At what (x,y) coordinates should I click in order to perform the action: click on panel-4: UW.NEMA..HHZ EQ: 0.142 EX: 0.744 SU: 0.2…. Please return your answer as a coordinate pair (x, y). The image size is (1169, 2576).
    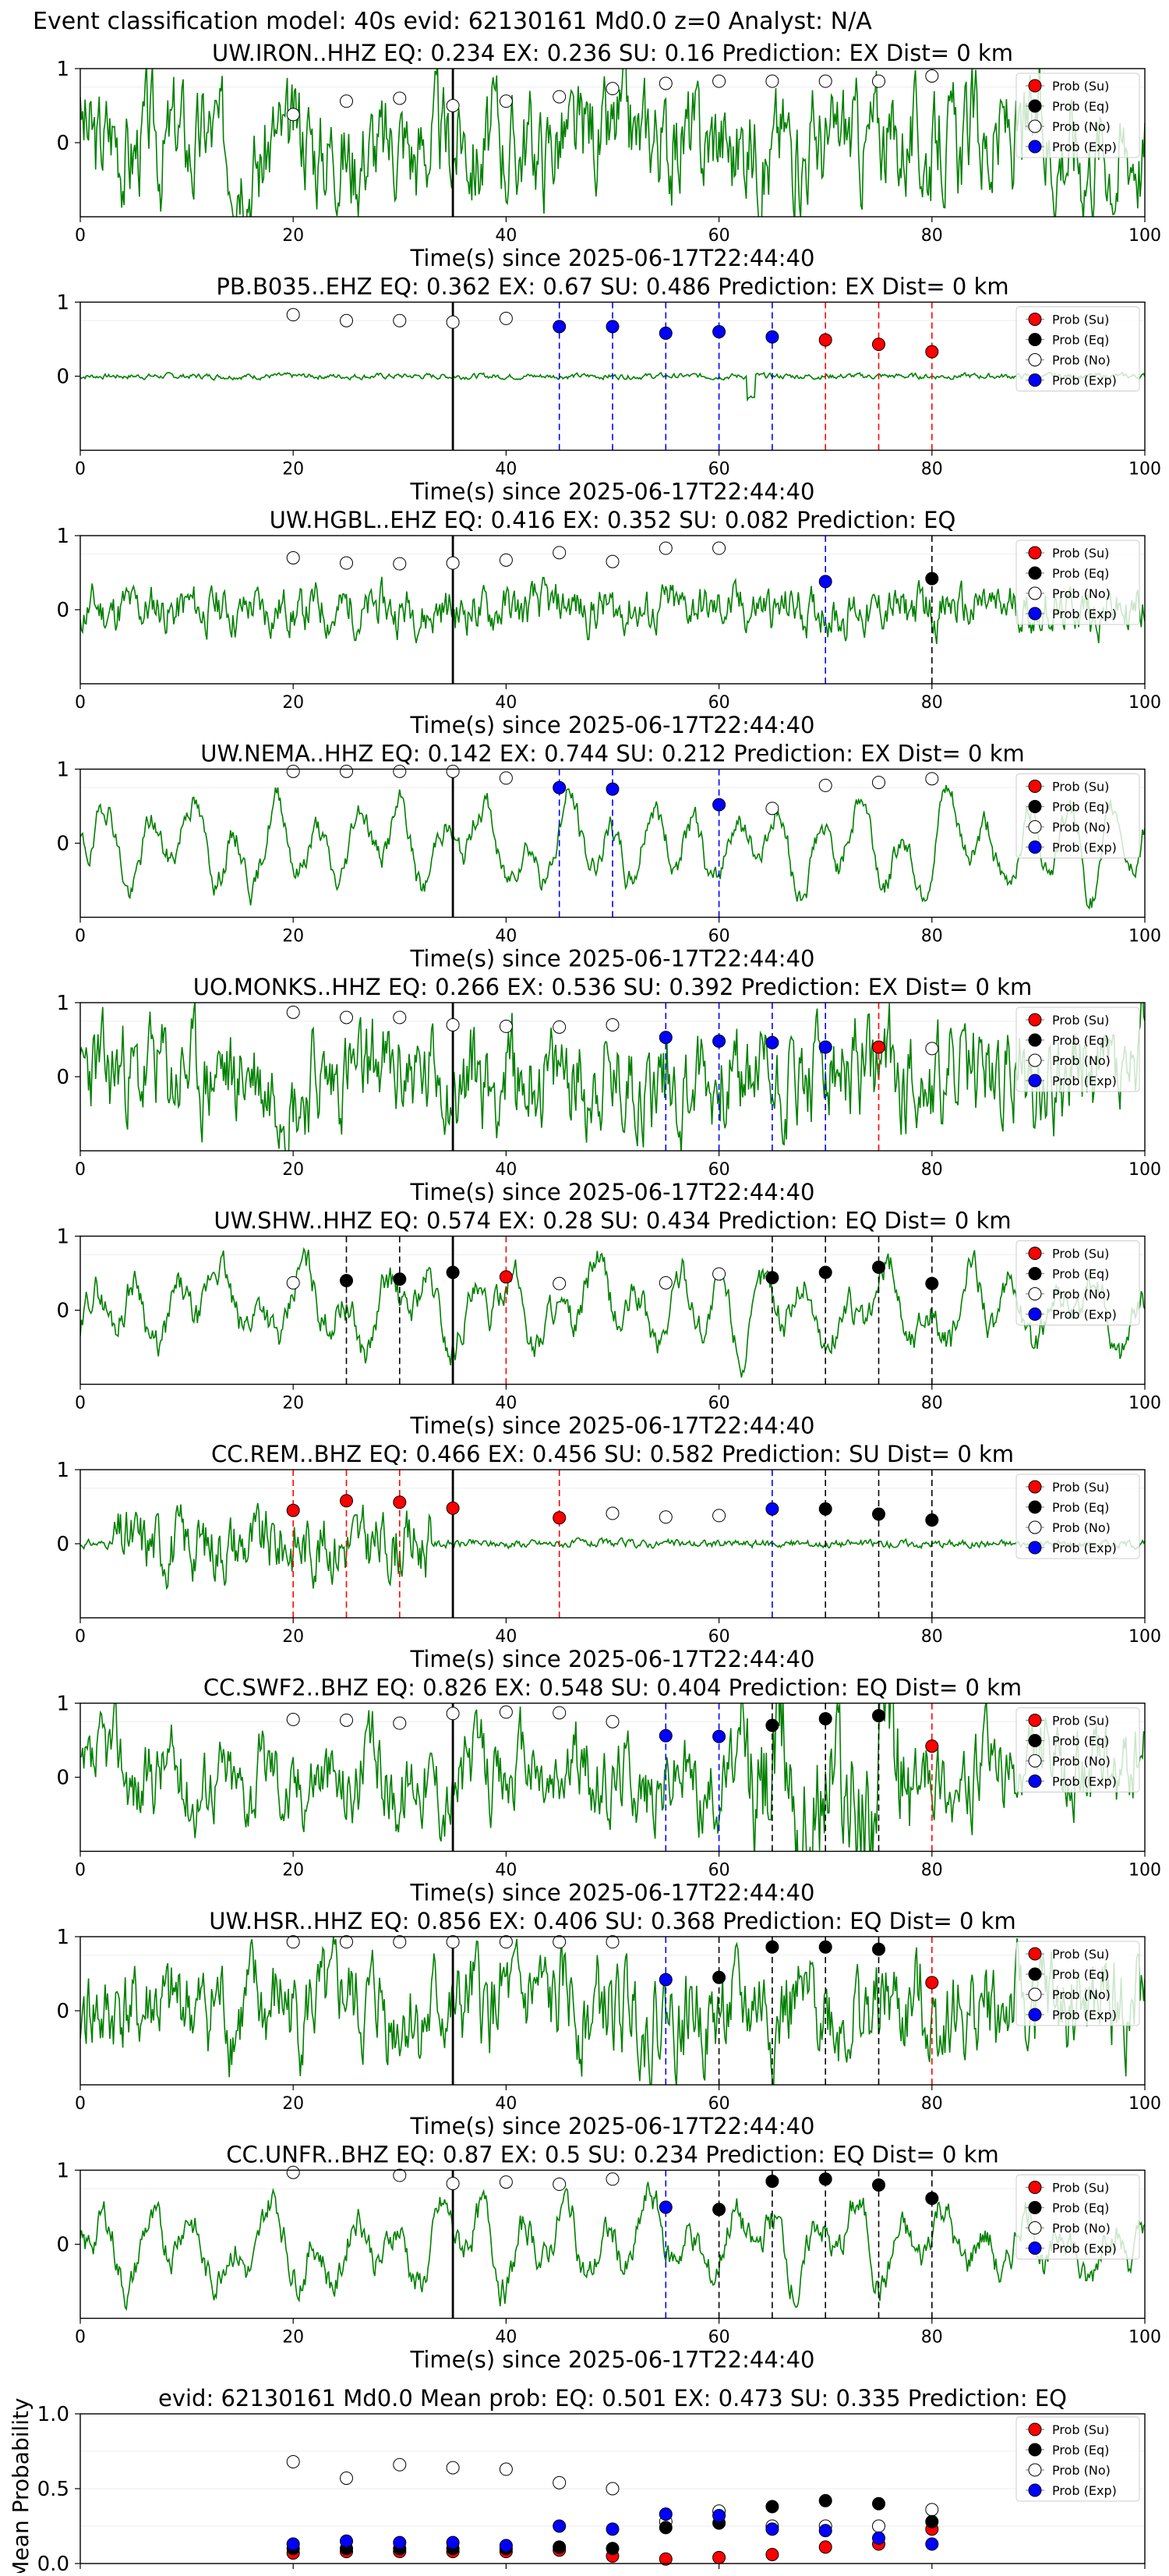
    Looking at the image, I should click on (608, 857).